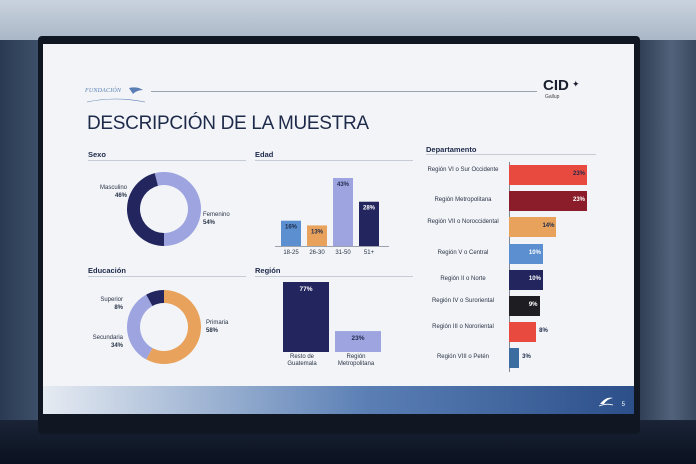 This screenshot has width=696, height=464. I want to click on region-bar-chart: 77% 23%, so click(332, 317).